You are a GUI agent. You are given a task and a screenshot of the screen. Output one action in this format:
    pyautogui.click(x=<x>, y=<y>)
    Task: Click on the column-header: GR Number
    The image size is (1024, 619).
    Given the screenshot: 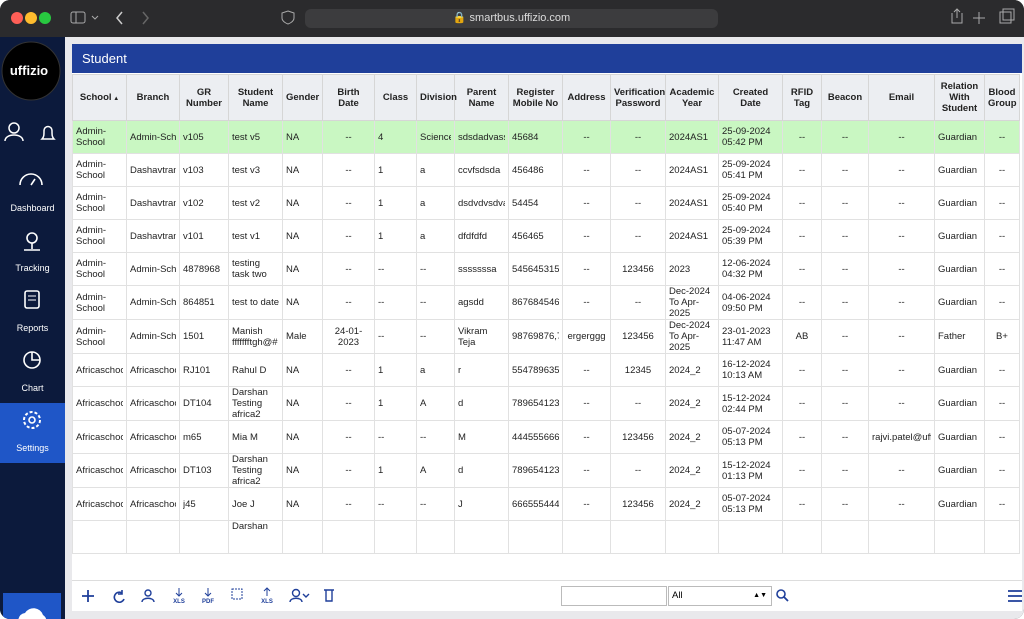 What is the action you would take?
    pyautogui.click(x=204, y=98)
    